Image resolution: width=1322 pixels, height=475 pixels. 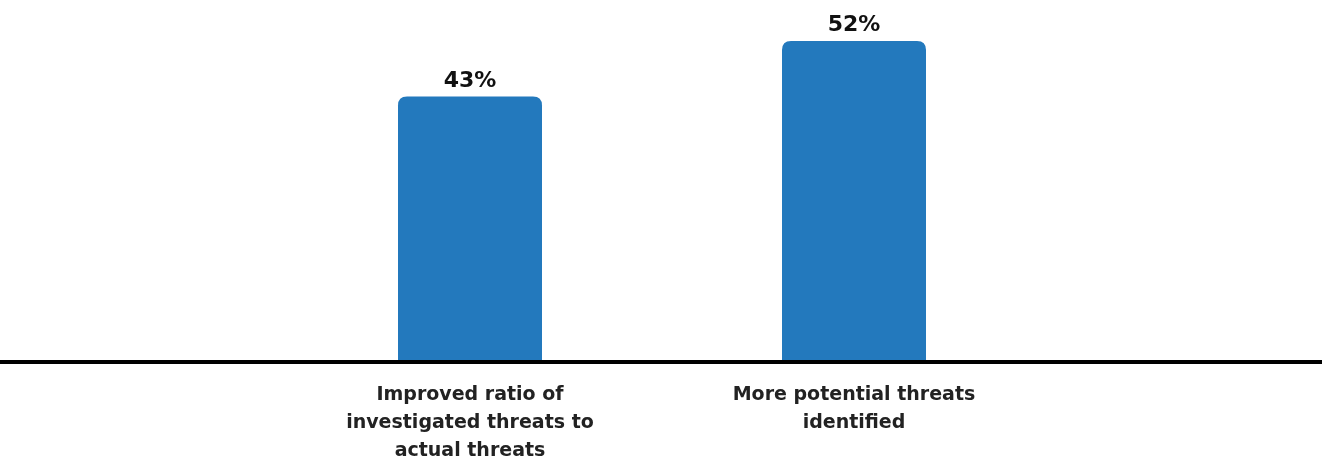 What do you see at coordinates (854, 407) in the screenshot?
I see `x-tick-label: More potential threats identified` at bounding box center [854, 407].